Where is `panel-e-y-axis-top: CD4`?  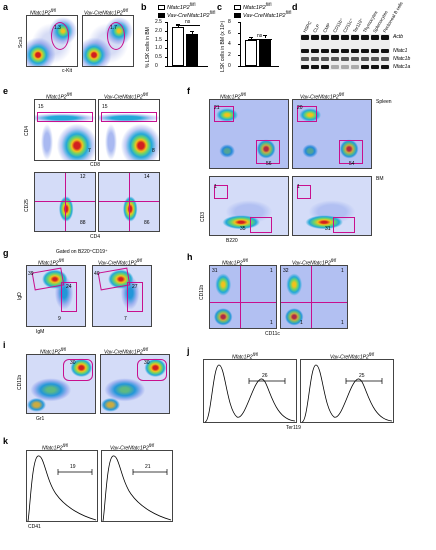 panel-e-y-axis-top: CD4 is located at coordinates (27, 130).